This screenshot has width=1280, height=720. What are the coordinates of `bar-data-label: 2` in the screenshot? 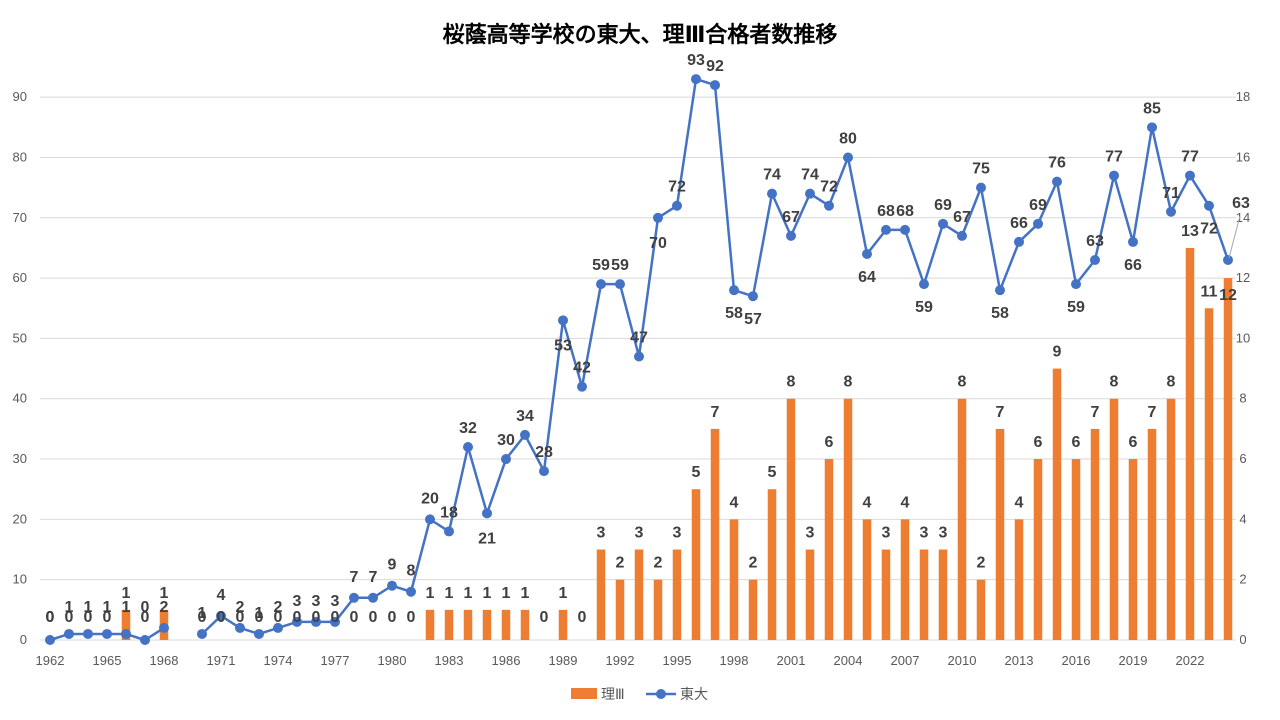 It's located at (658, 563).